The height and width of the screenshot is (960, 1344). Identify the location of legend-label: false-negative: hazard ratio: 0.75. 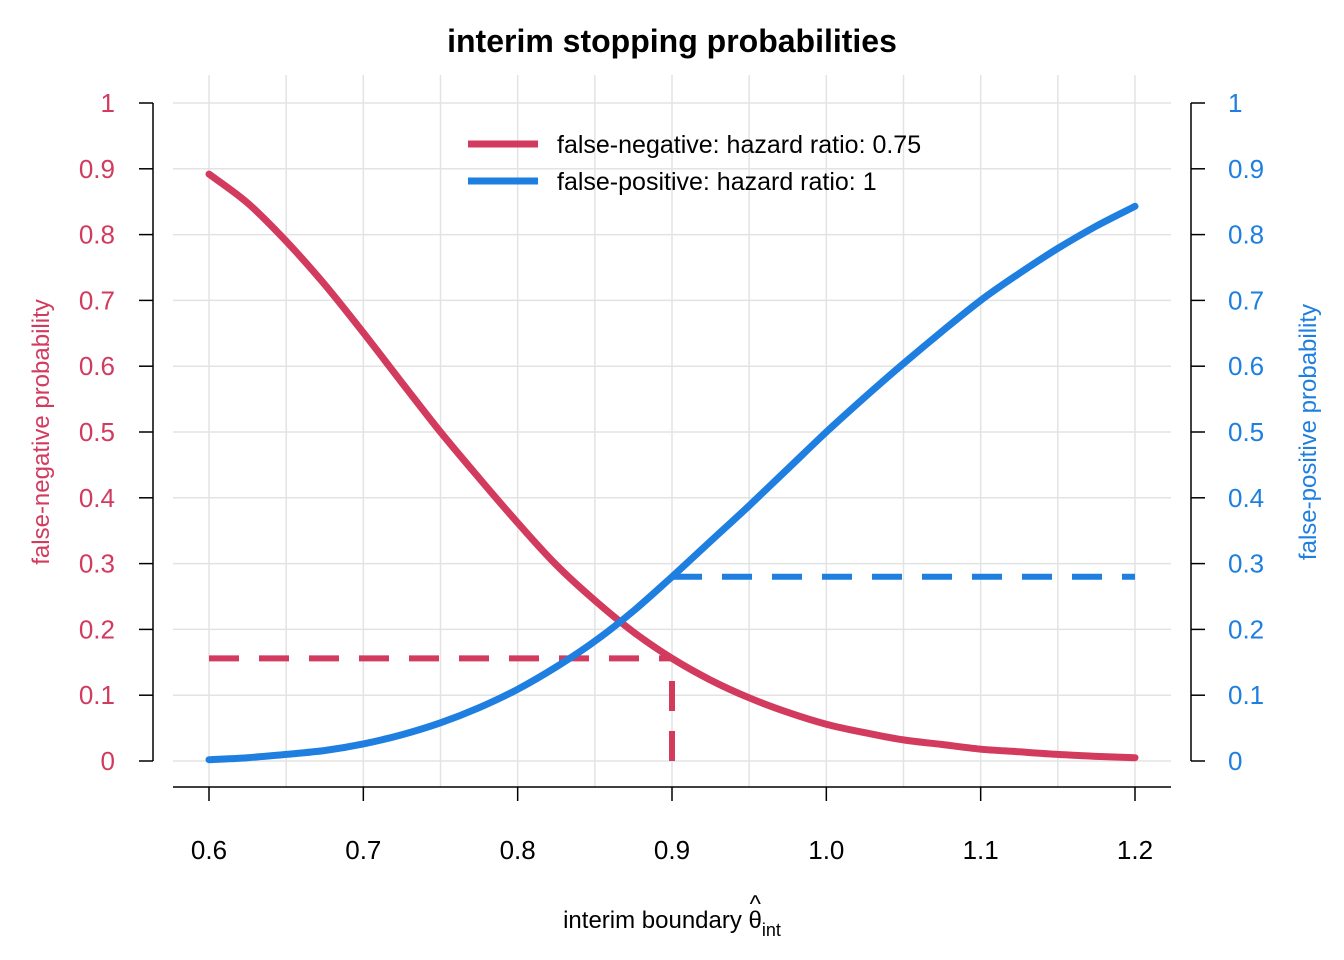
(739, 145).